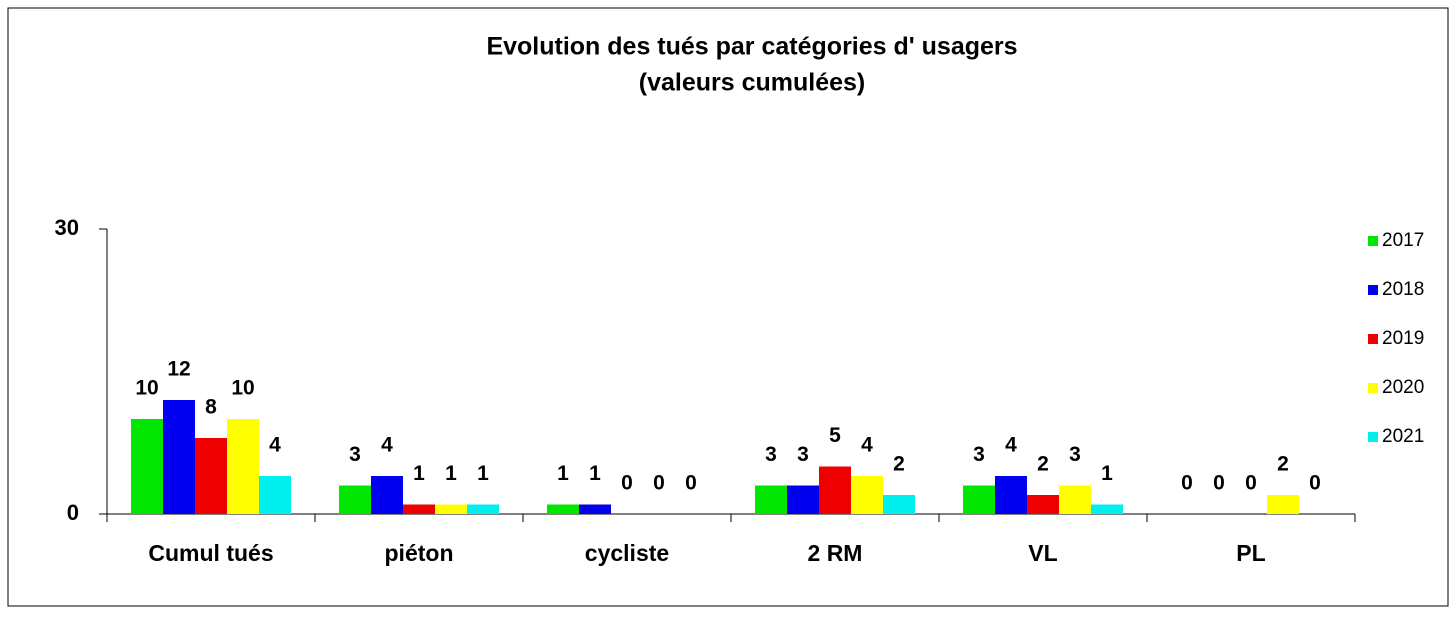 The height and width of the screenshot is (620, 1456). What do you see at coordinates (73, 512) in the screenshot?
I see `y-tick-label: 0` at bounding box center [73, 512].